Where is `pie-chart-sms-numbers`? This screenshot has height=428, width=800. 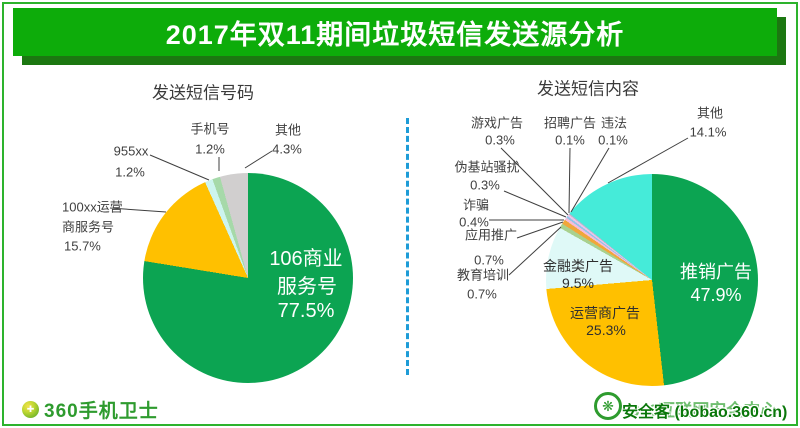
pie-chart-sms-numbers is located at coordinates (248, 278).